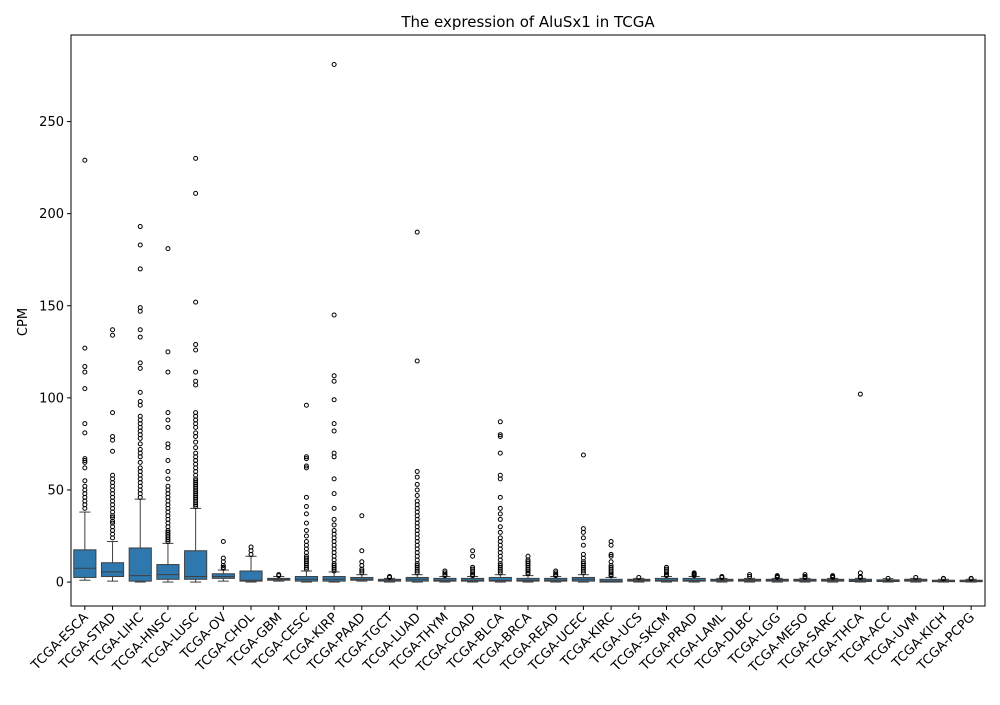  Describe the element at coordinates (60, 583) in the screenshot. I see `y-tick-label: 0` at that location.